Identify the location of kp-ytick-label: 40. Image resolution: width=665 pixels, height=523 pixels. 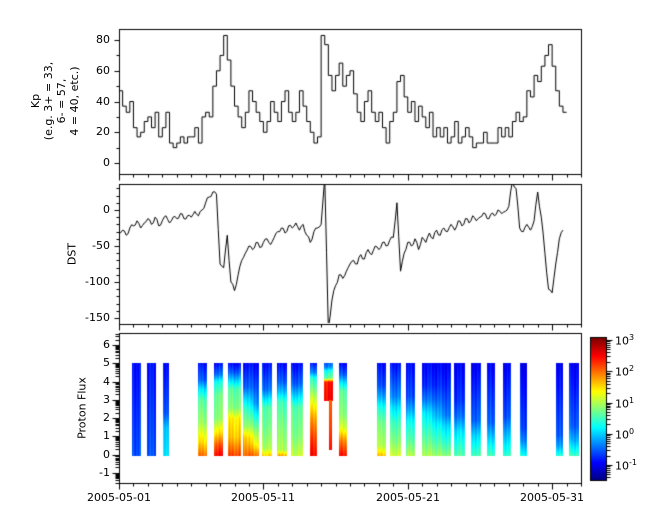
(103, 101).